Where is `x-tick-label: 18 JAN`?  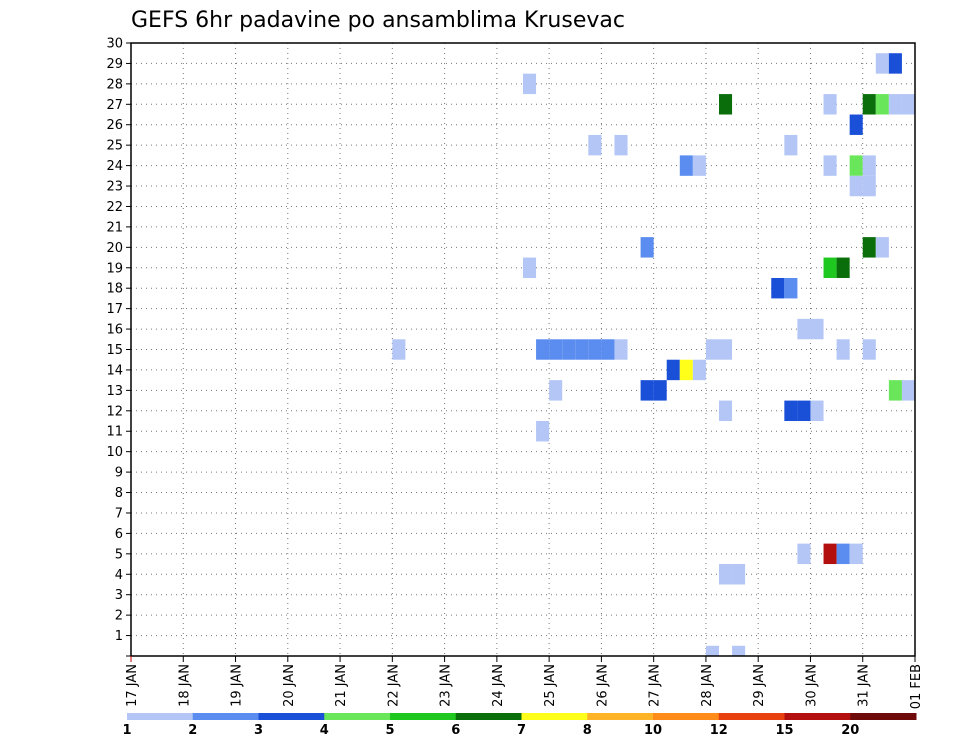 x-tick-label: 18 JAN is located at coordinates (184, 685).